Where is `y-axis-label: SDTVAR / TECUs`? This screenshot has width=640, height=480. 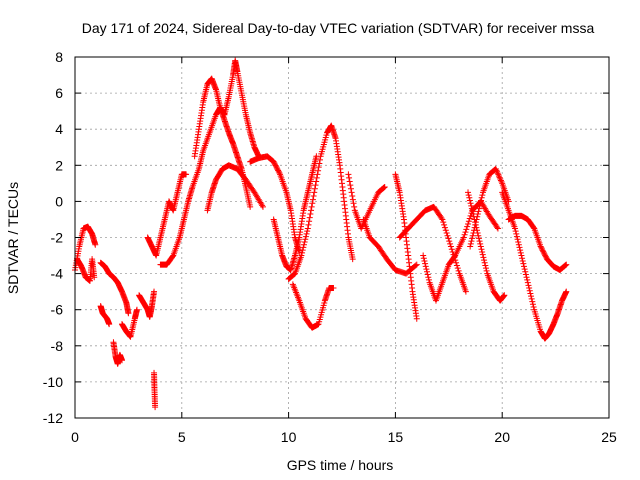 y-axis-label: SDTVAR / TECUs is located at coordinates (13, 238).